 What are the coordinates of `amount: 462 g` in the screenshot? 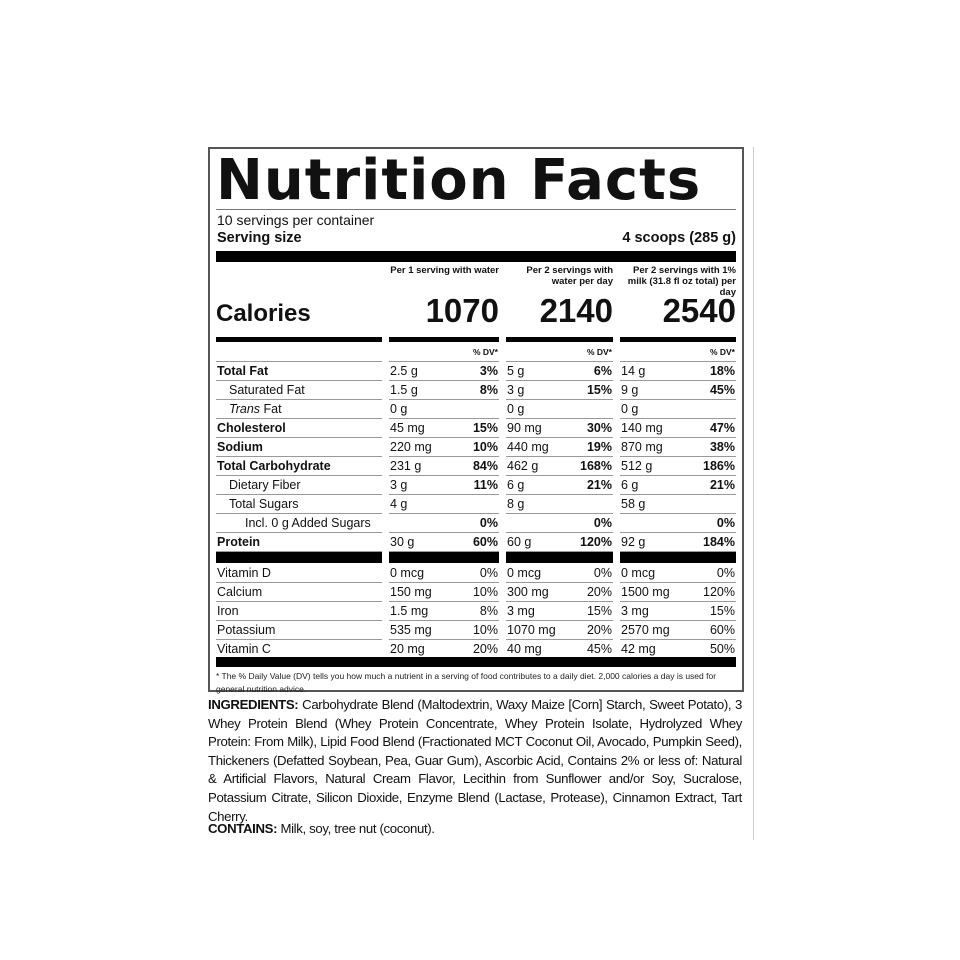 It's located at (523, 466).